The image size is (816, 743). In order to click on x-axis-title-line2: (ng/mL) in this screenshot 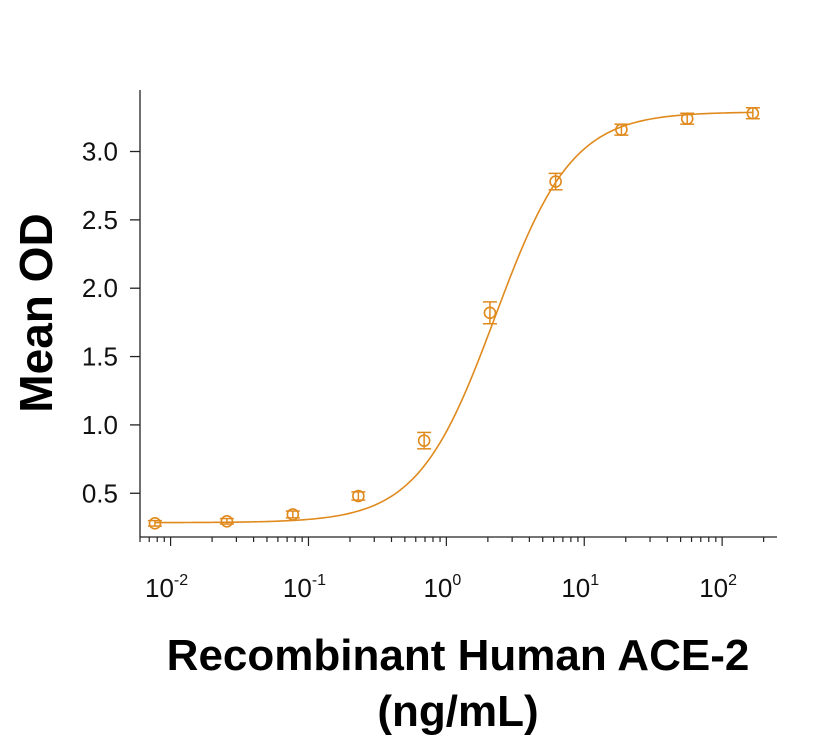, I will do `click(457, 711)`.